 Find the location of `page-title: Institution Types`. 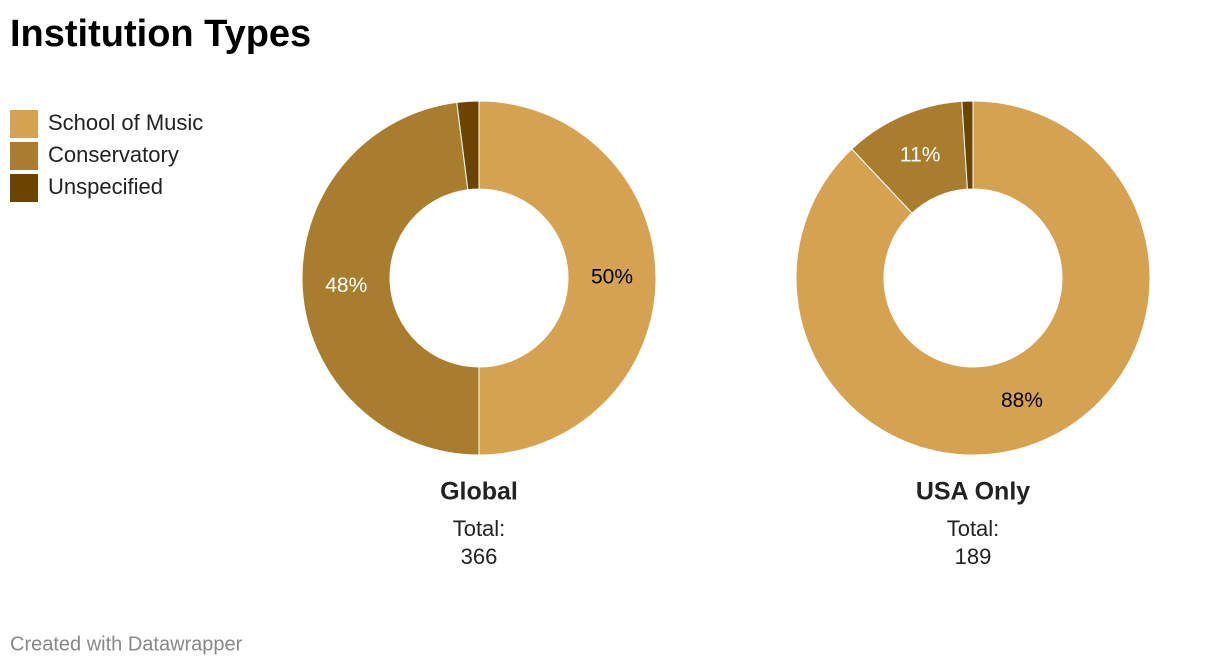

page-title: Institution Types is located at coordinates (160, 34).